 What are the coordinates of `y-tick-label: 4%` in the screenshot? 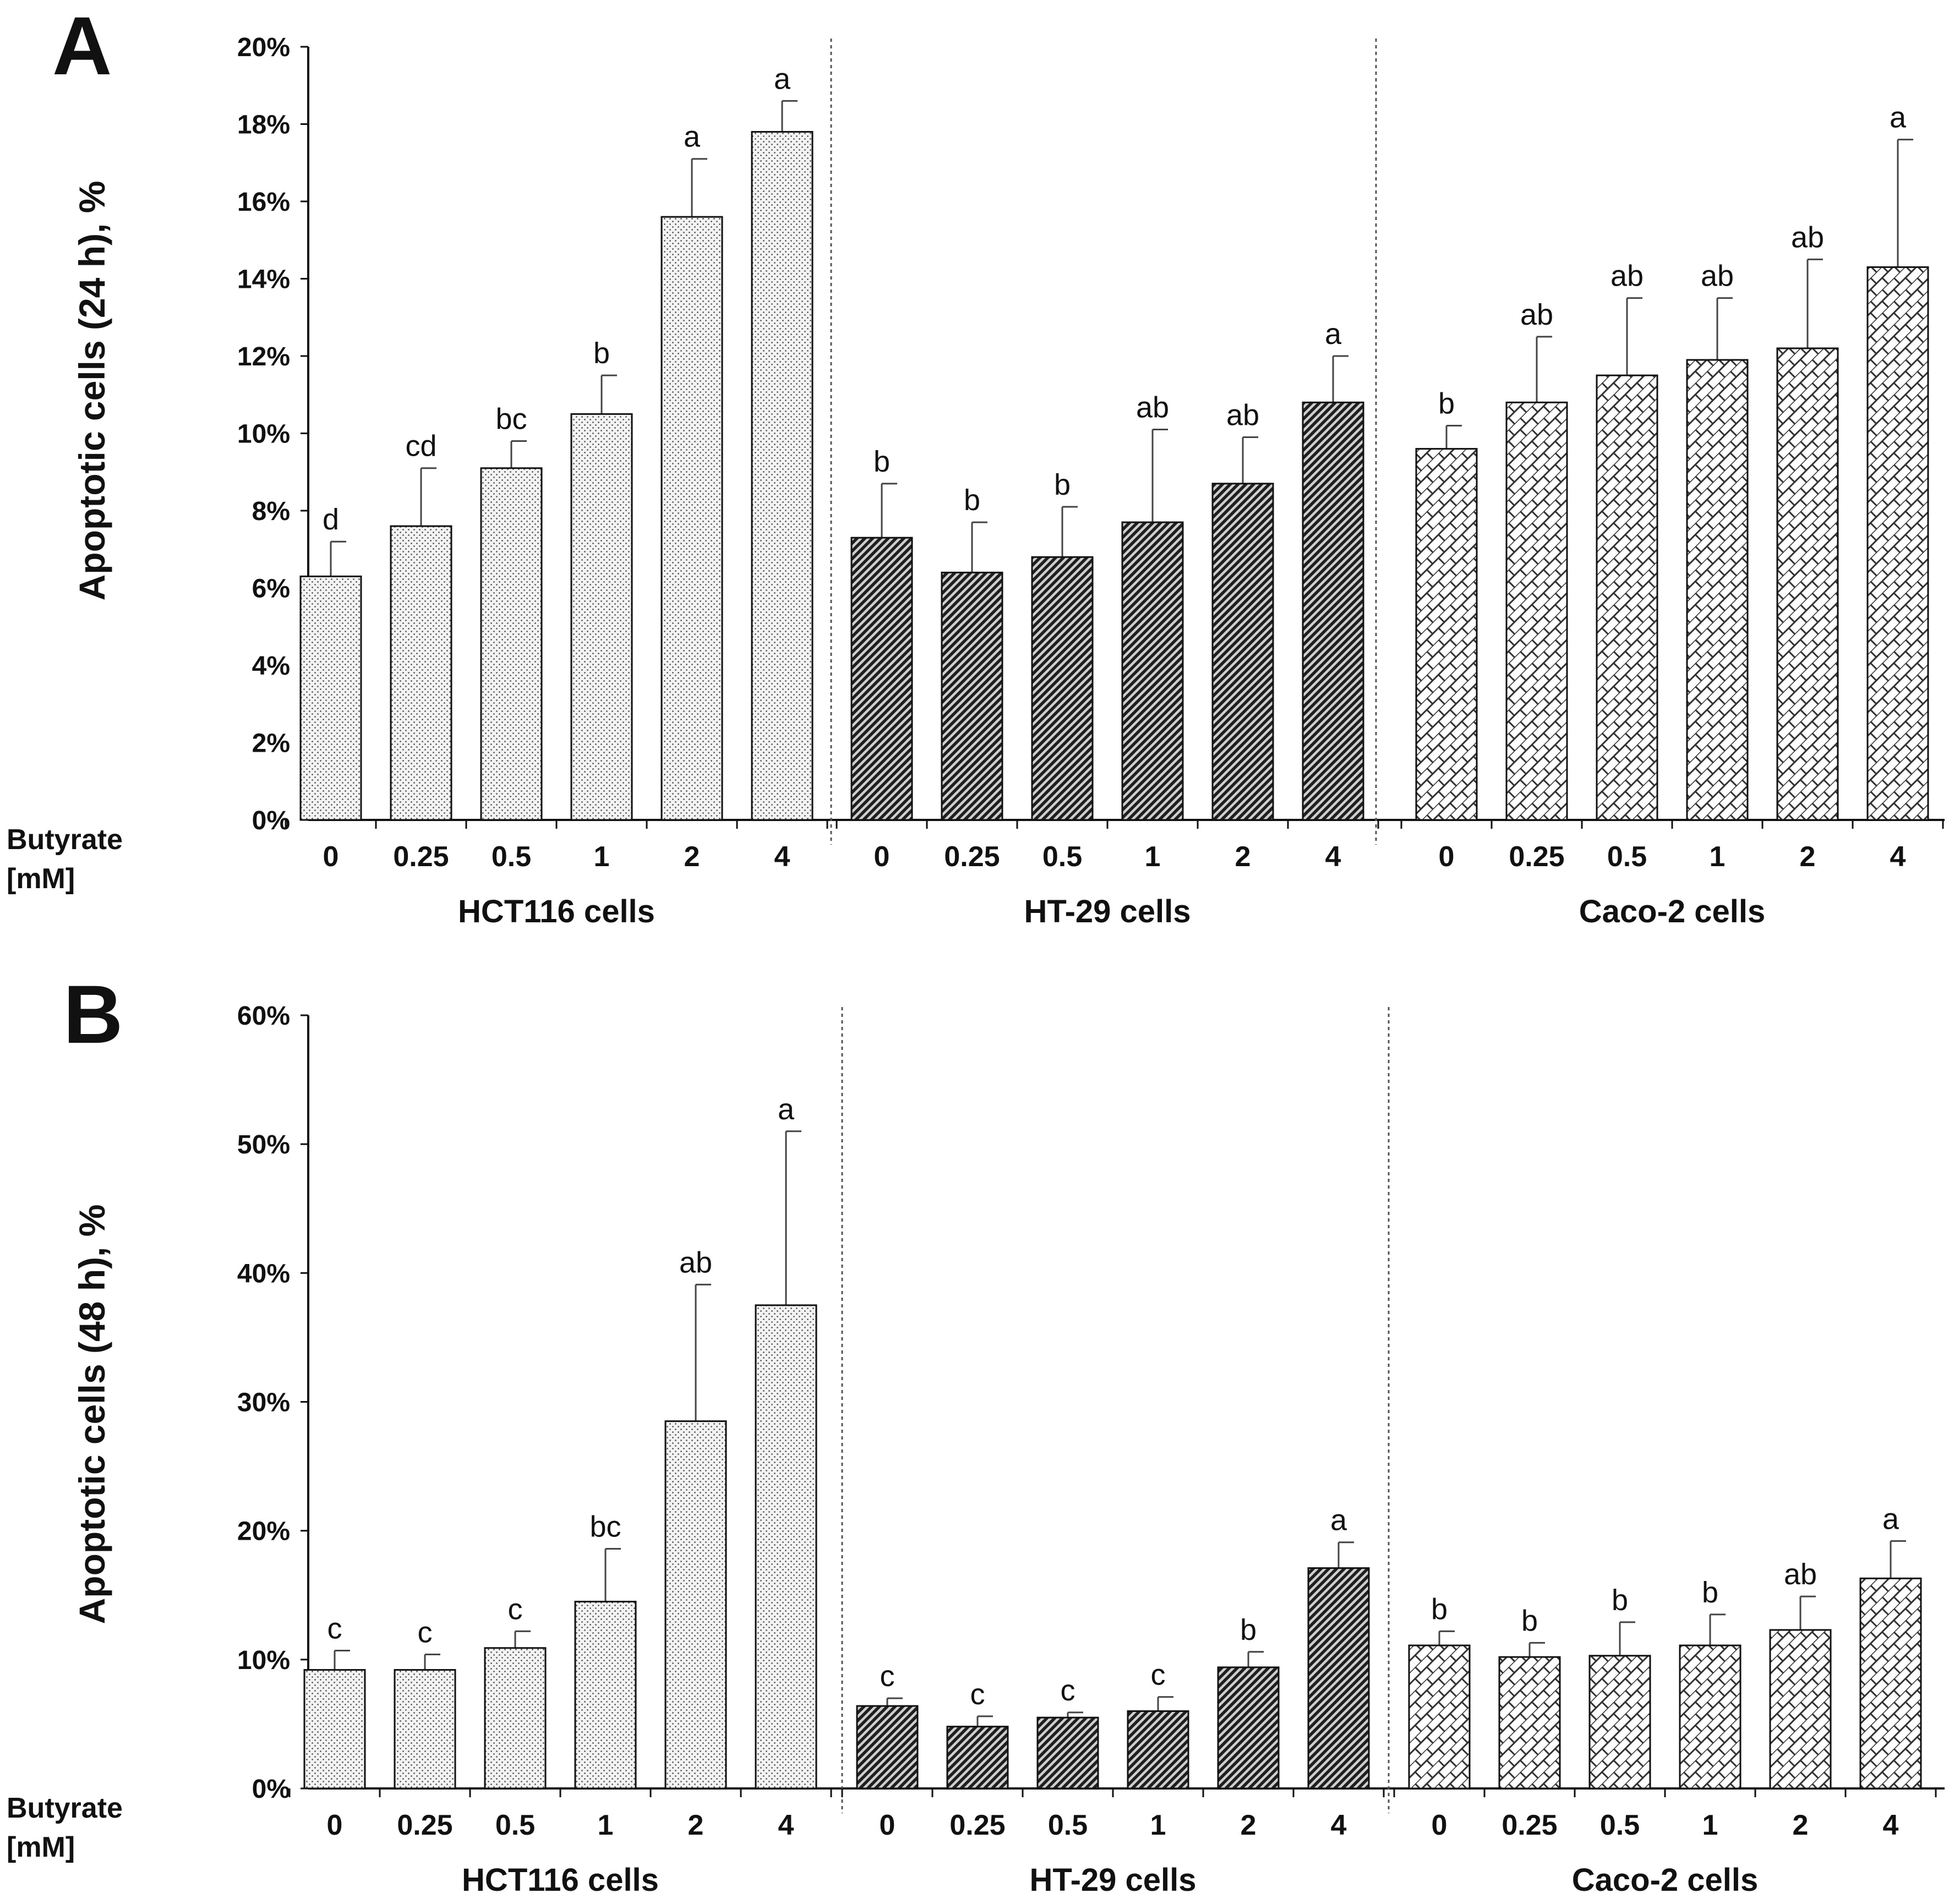 It's located at (271, 666).